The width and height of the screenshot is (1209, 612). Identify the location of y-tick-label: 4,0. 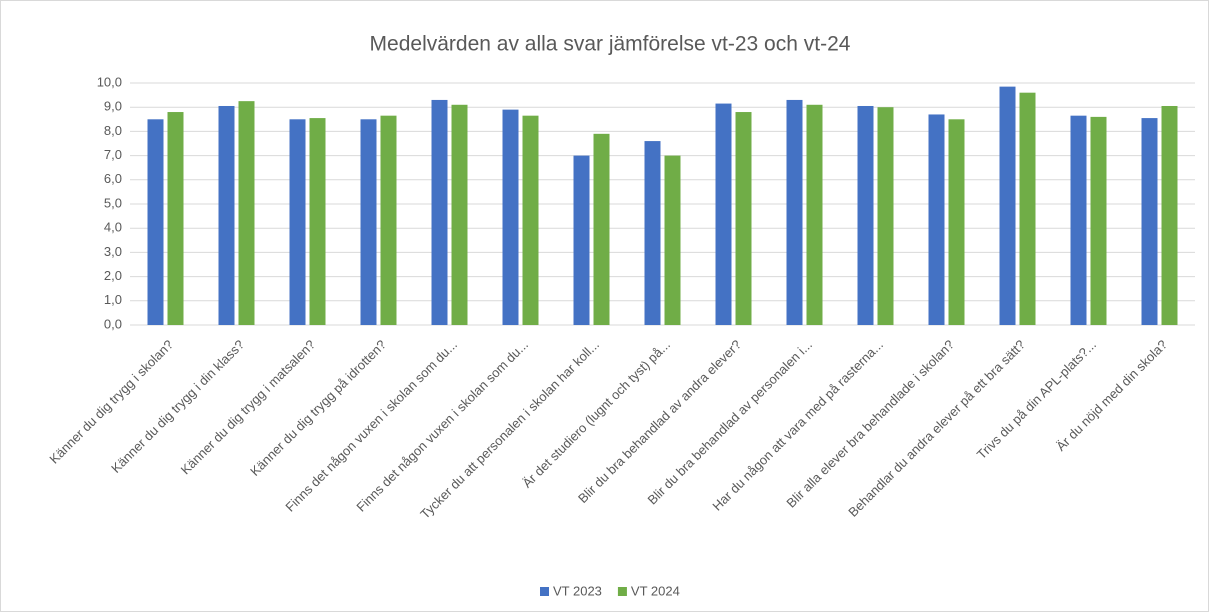
(113, 227).